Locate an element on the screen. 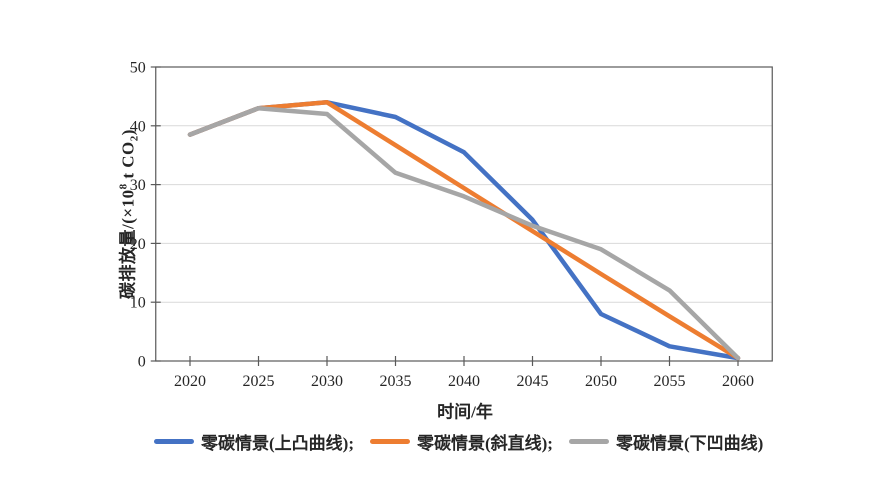  y-axis-title: 碳排放量/(×108 t CO2) is located at coordinates (129, 214).